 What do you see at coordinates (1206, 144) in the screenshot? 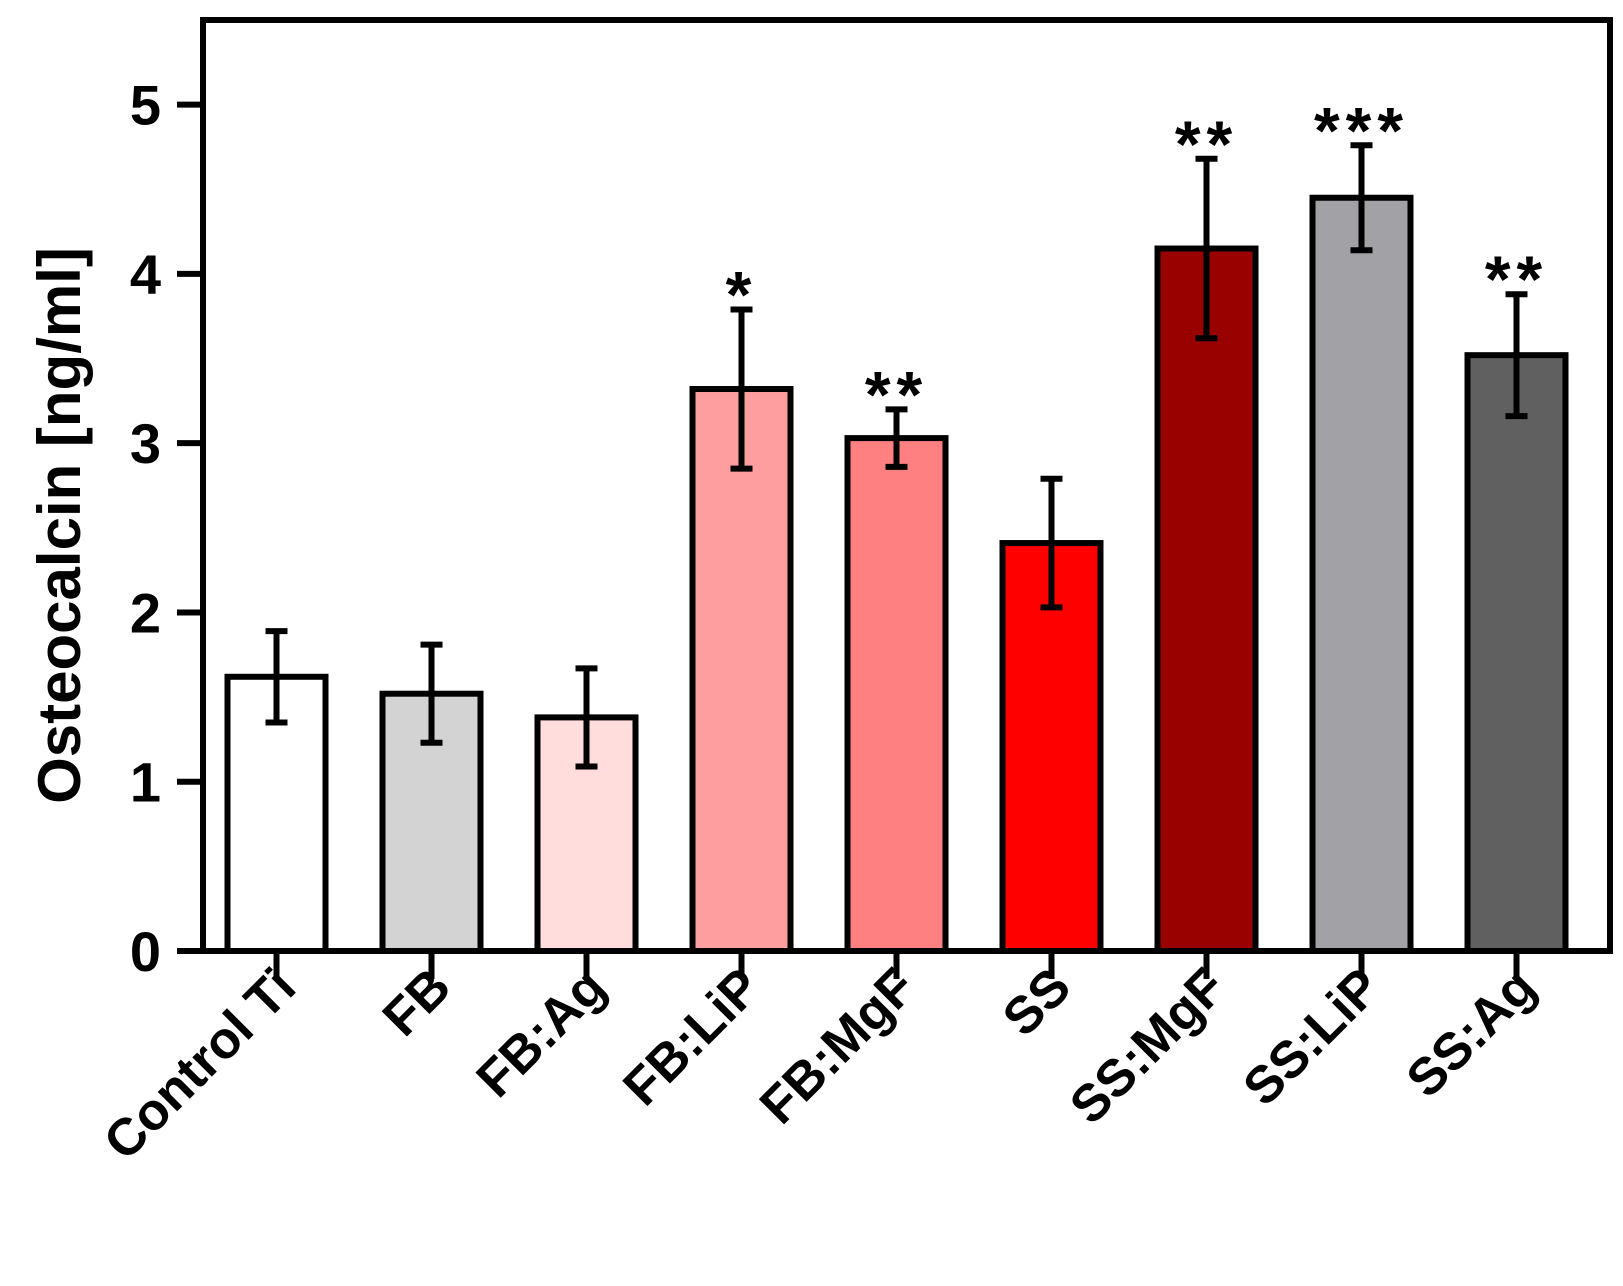
I see `significance-label-6: **` at bounding box center [1206, 144].